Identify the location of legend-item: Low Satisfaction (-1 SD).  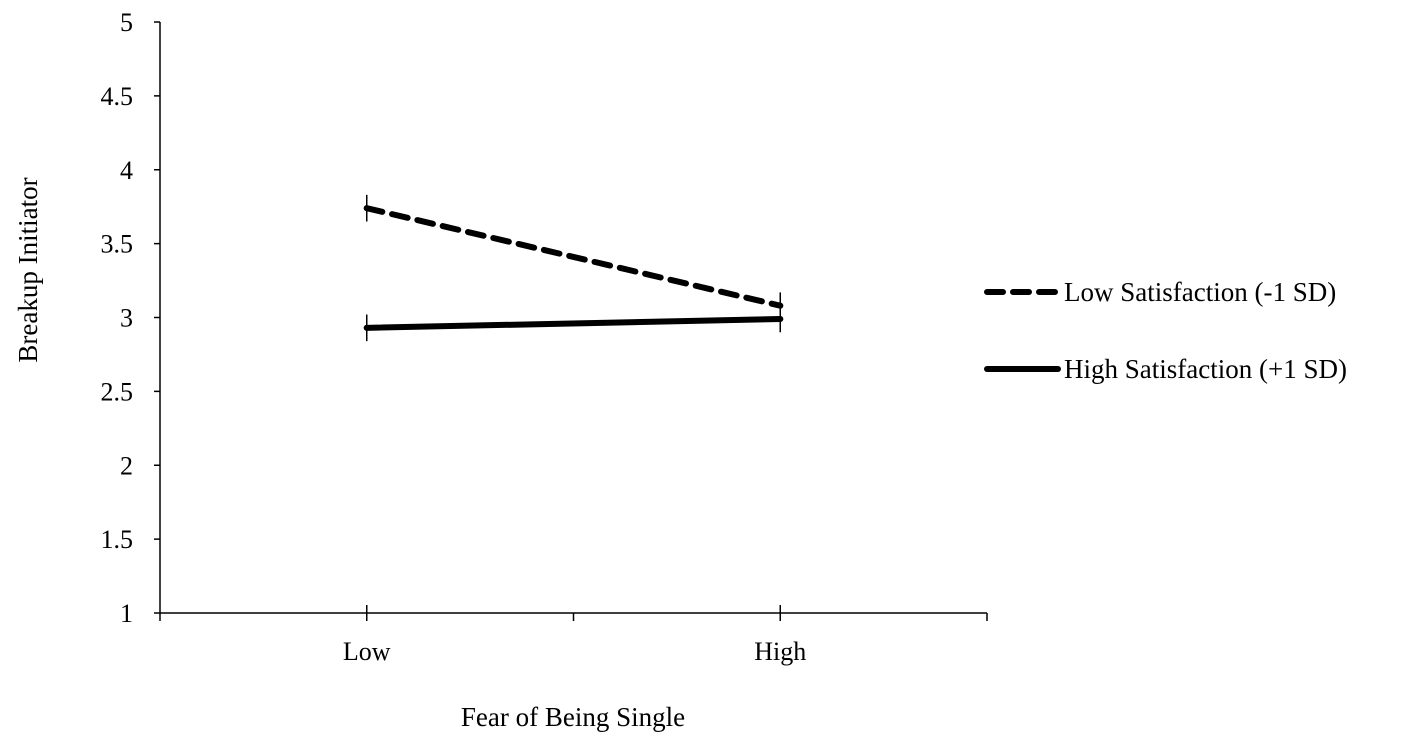
(1160, 292).